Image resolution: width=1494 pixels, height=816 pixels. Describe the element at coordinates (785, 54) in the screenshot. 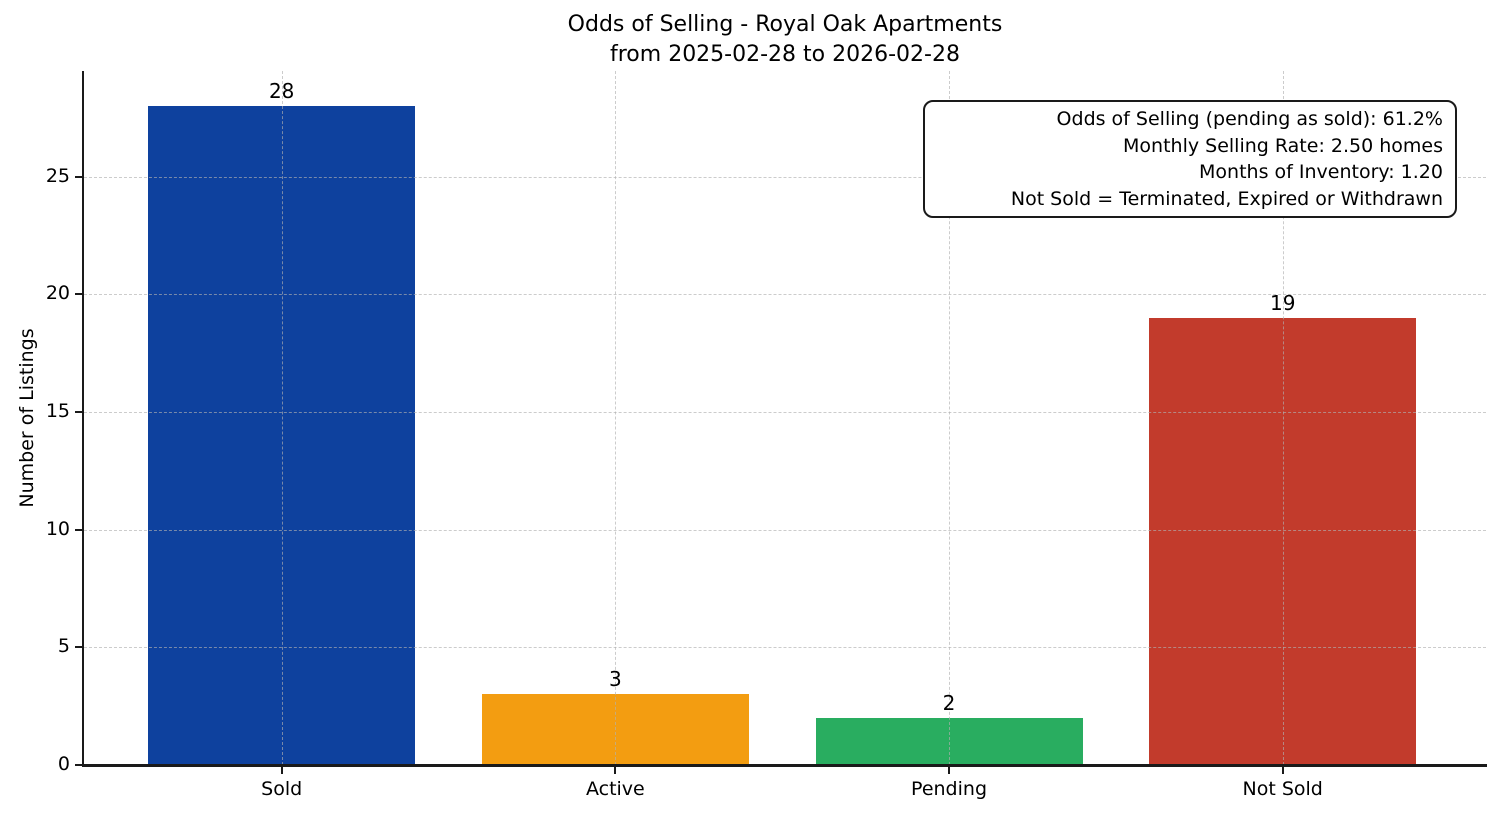

I see `chart-subtitle: from 2025-02-28 to 2026-02-28` at that location.